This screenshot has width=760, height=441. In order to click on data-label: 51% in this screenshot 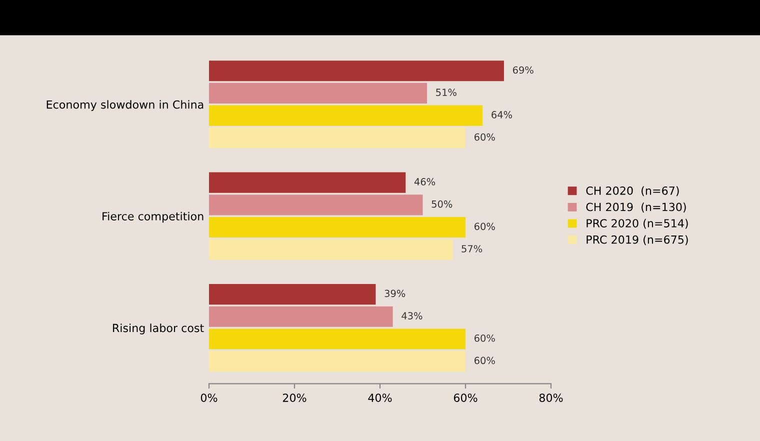, I will do `click(446, 92)`.